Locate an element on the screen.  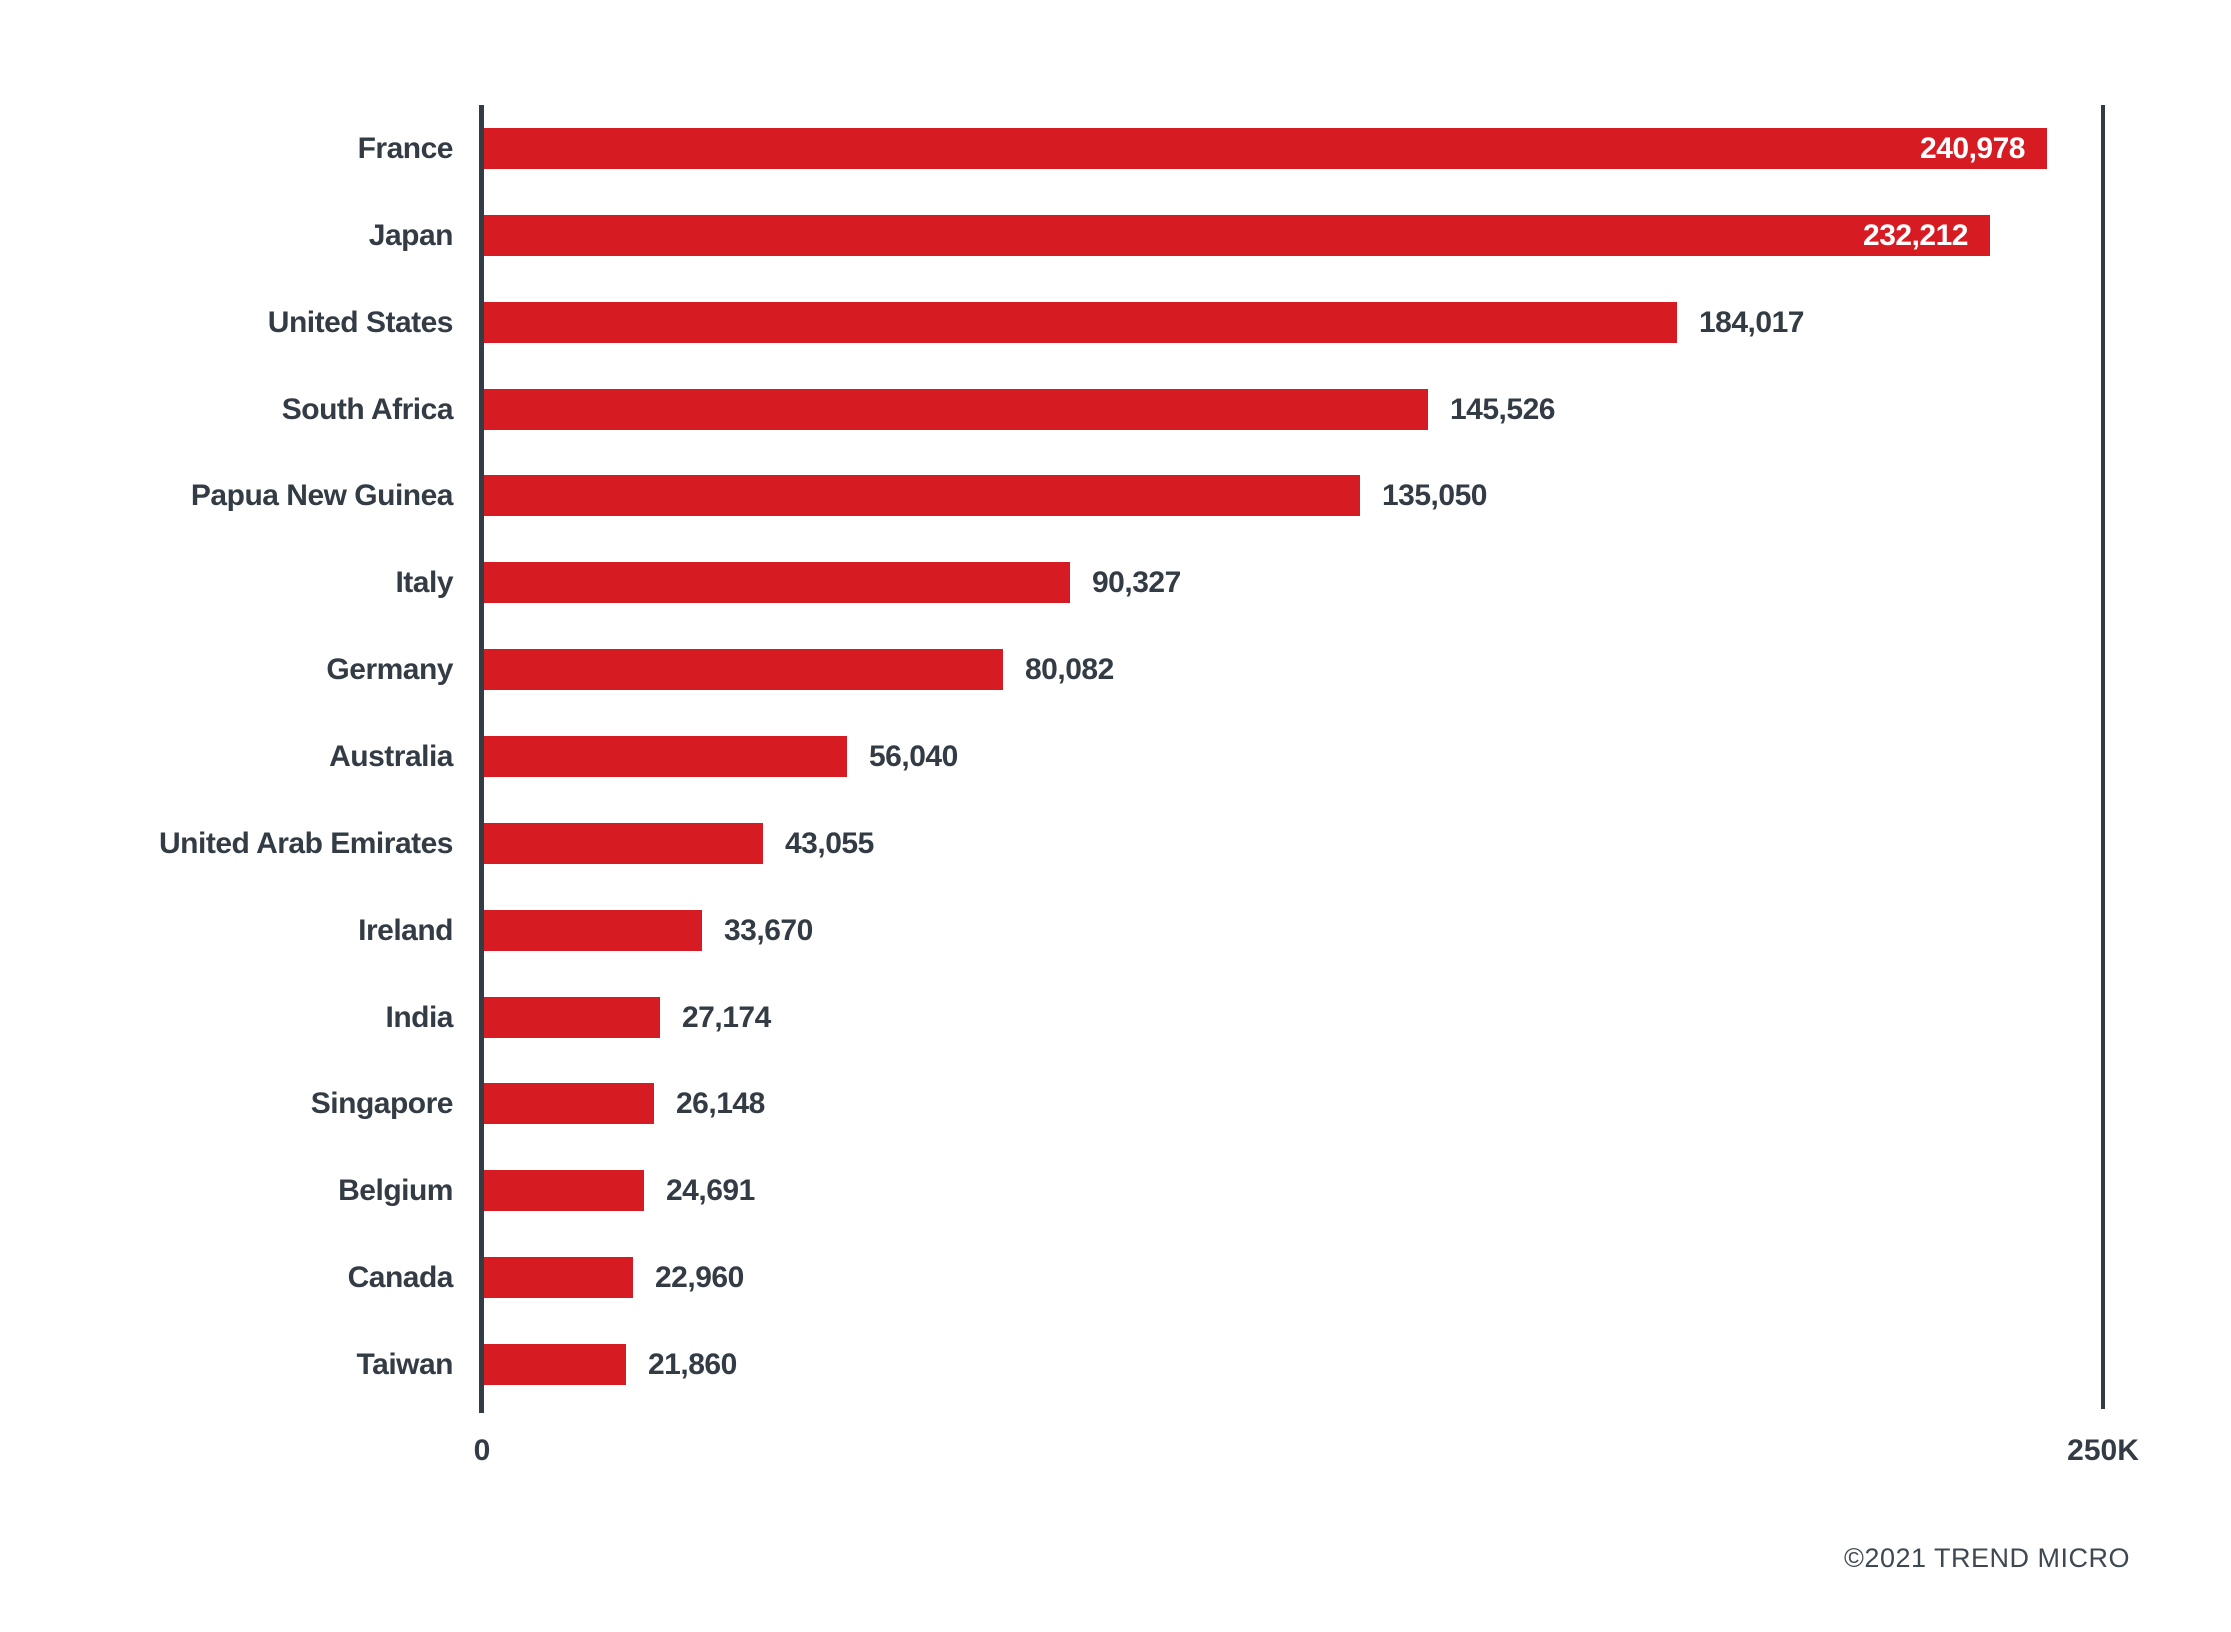
category-label: Papua New Guinea is located at coordinates (322, 496).